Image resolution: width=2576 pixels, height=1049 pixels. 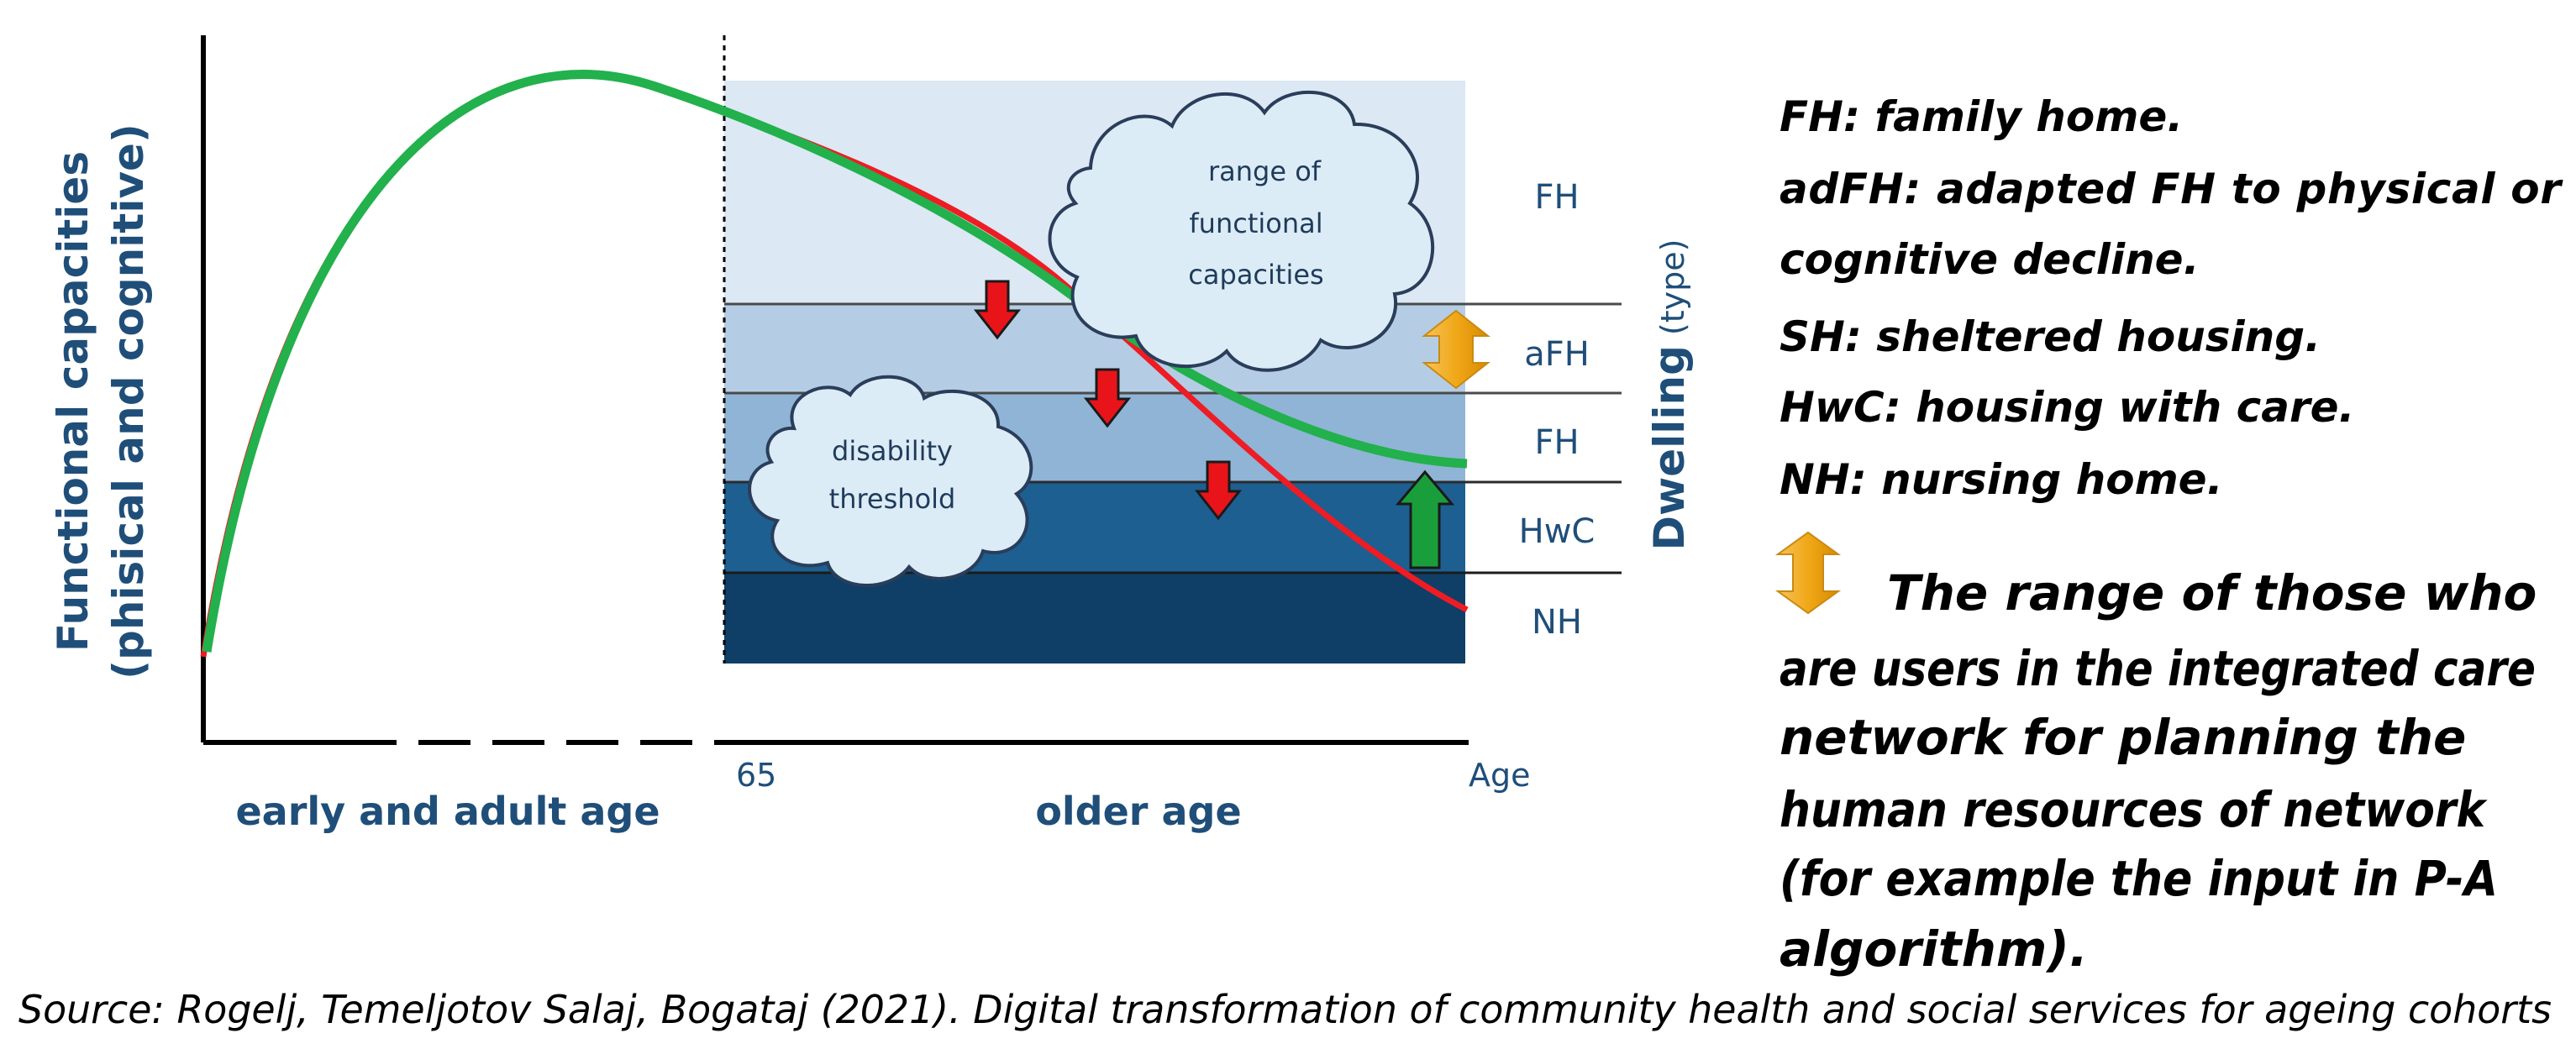 What do you see at coordinates (1557, 531) in the screenshot?
I see `band-label-hwc: HwC` at bounding box center [1557, 531].